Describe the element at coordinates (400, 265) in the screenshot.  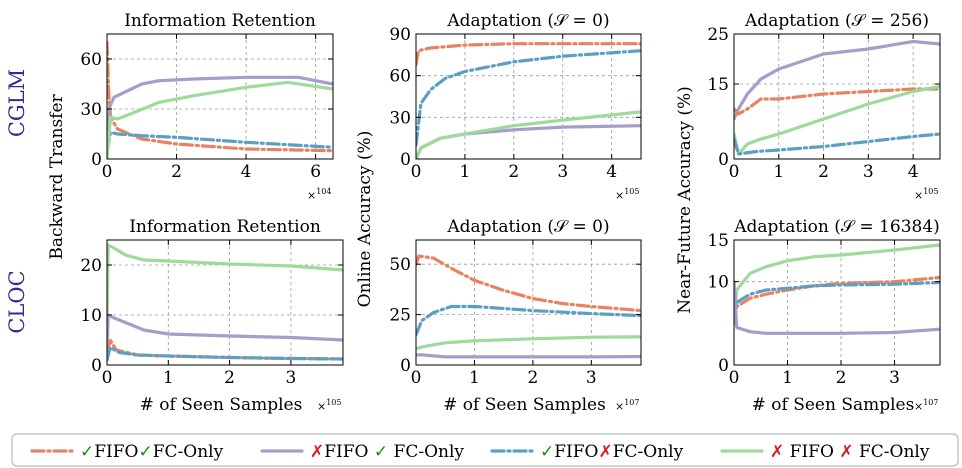
I see `y-tick-label: 50` at that location.